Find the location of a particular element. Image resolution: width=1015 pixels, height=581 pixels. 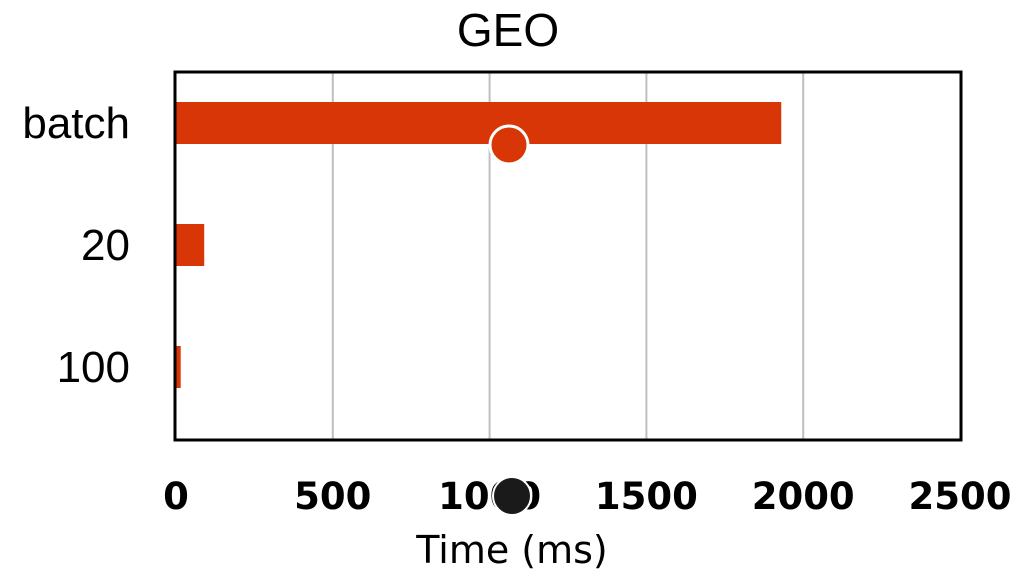

x-tick-label: 2000 is located at coordinates (803, 496).